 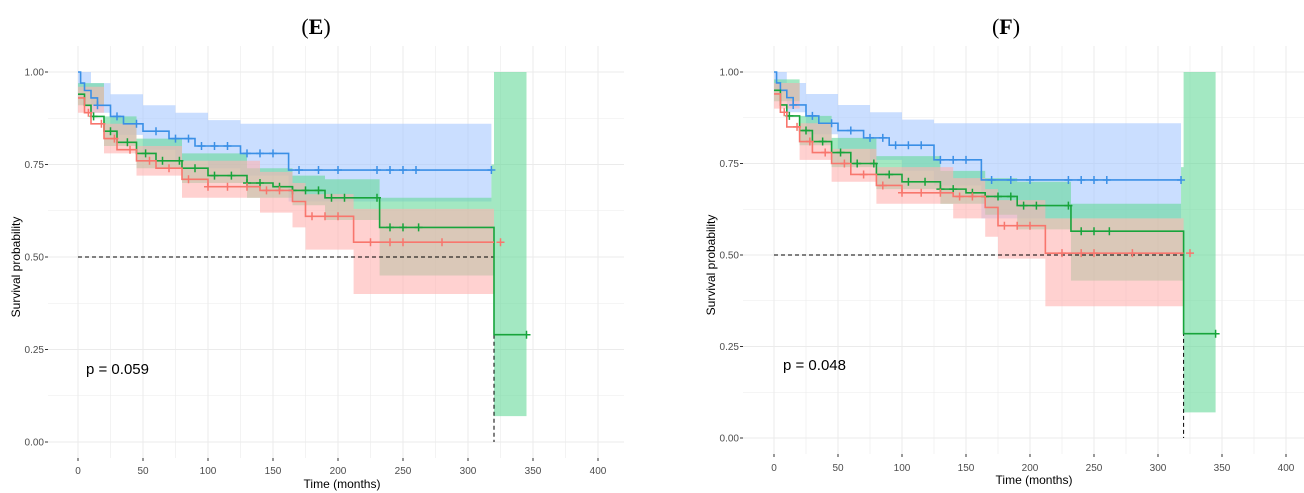 What do you see at coordinates (838, 468) in the screenshot?
I see `x-tick-label: 50` at bounding box center [838, 468].